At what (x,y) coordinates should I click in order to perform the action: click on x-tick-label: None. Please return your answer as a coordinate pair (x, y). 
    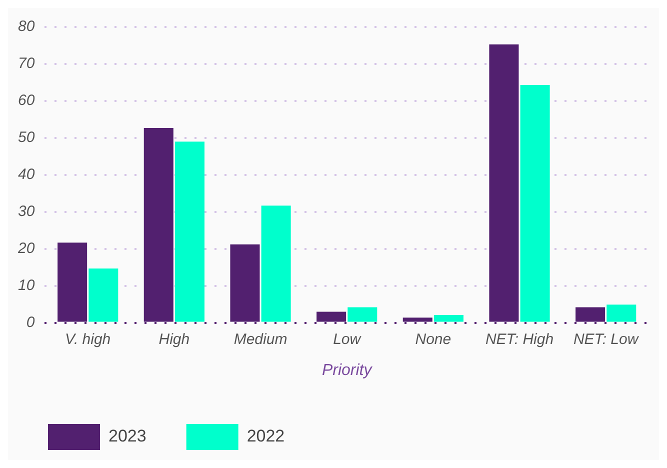
    Looking at the image, I should click on (433, 339).